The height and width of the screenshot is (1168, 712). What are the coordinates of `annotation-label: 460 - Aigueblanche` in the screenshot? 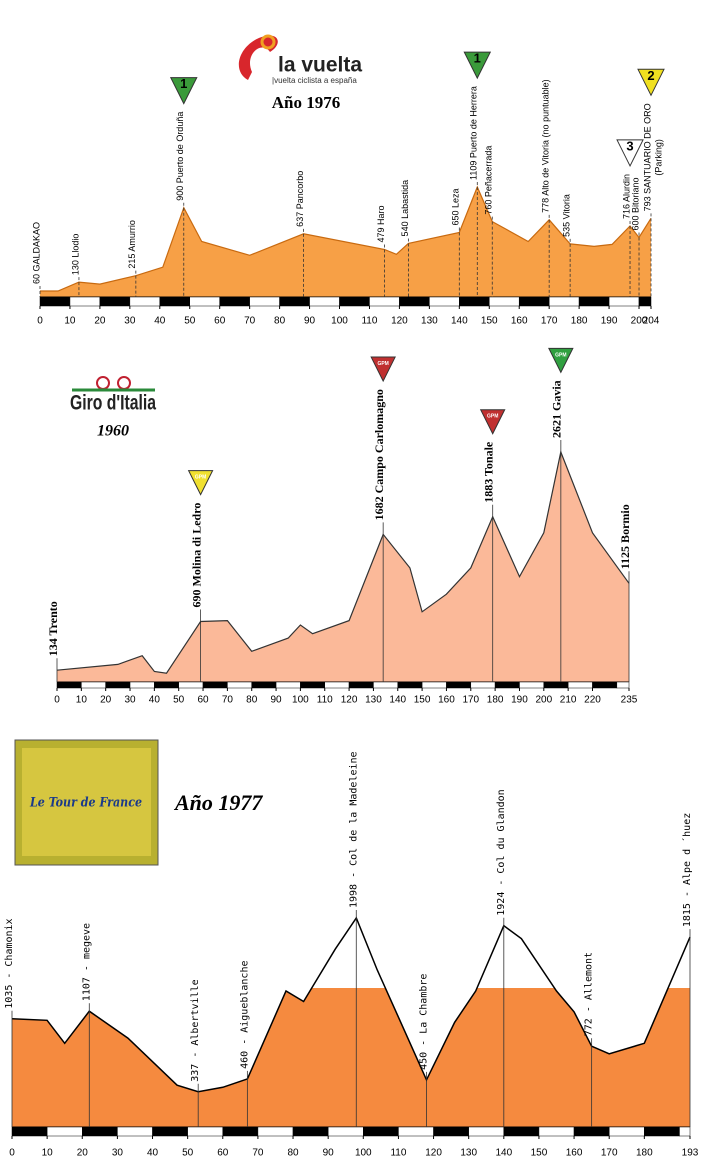 It's located at (244, 1015).